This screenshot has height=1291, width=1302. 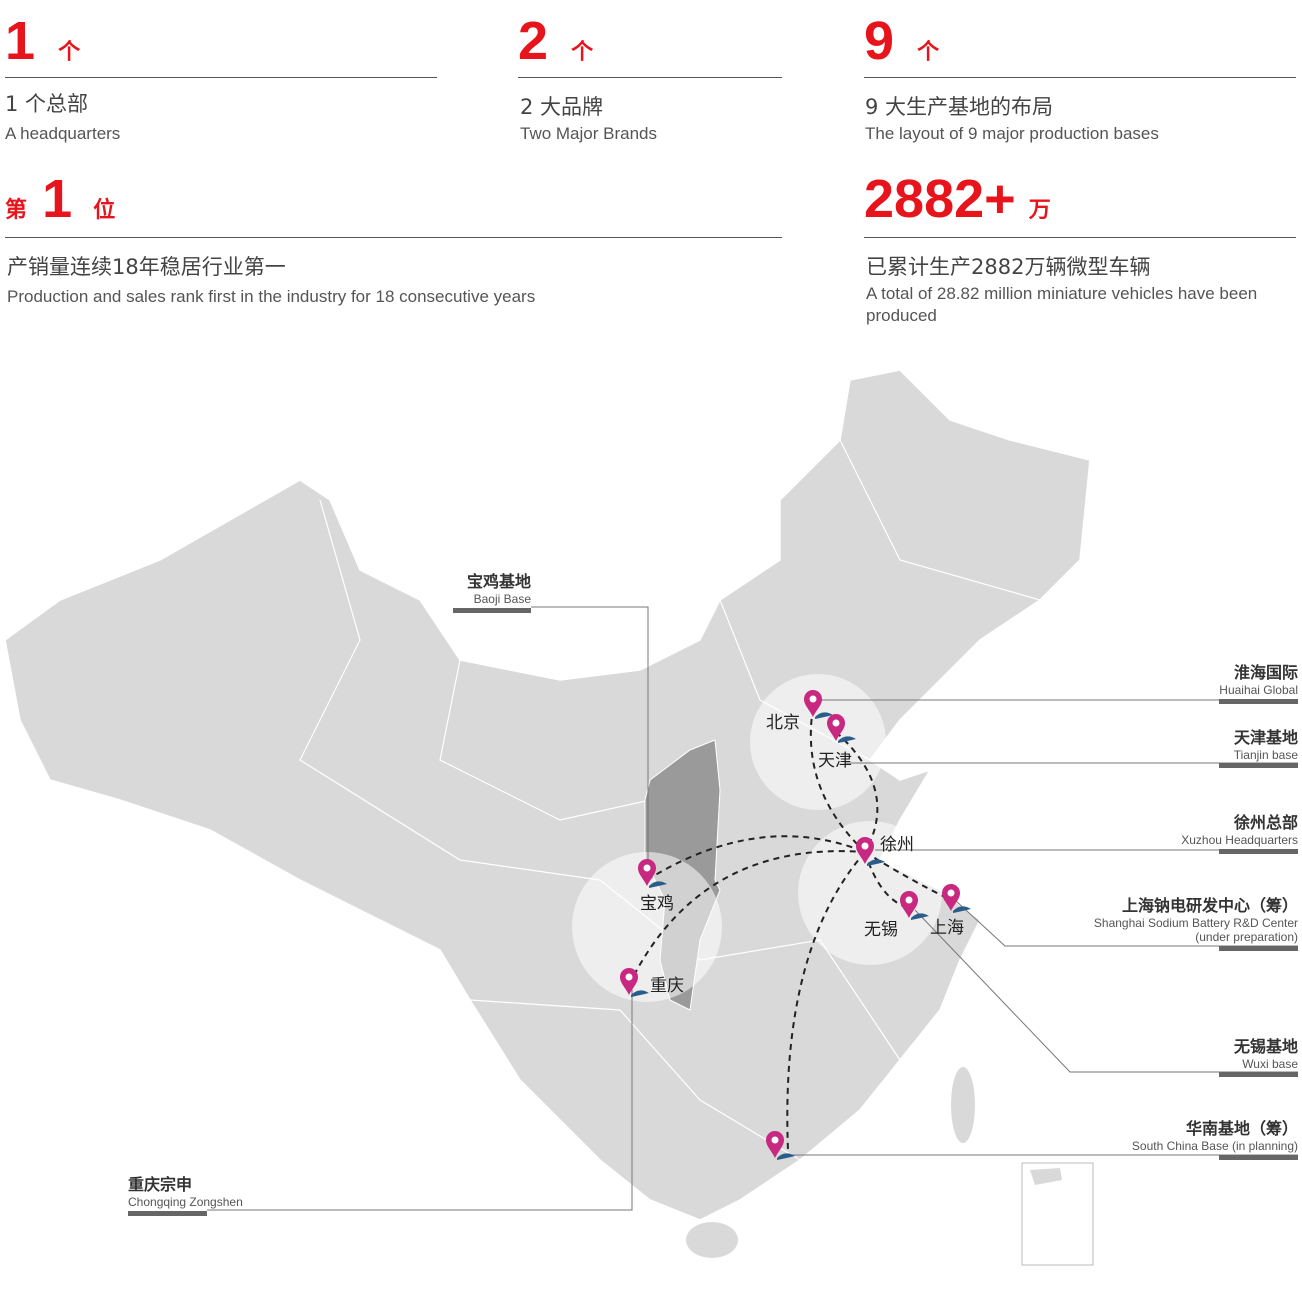 I want to click on label-wuxi: 无锡基地 Wuxi base, so click(x=1266, y=1052).